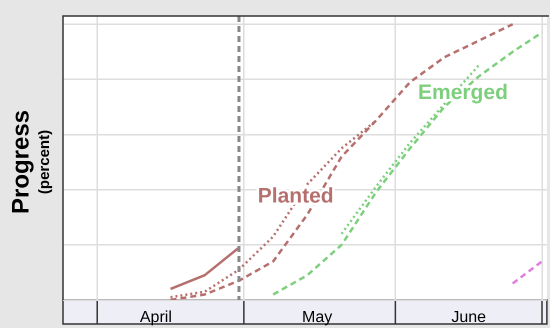  What do you see at coordinates (296, 196) in the screenshot?
I see `series-label: Planted` at bounding box center [296, 196].